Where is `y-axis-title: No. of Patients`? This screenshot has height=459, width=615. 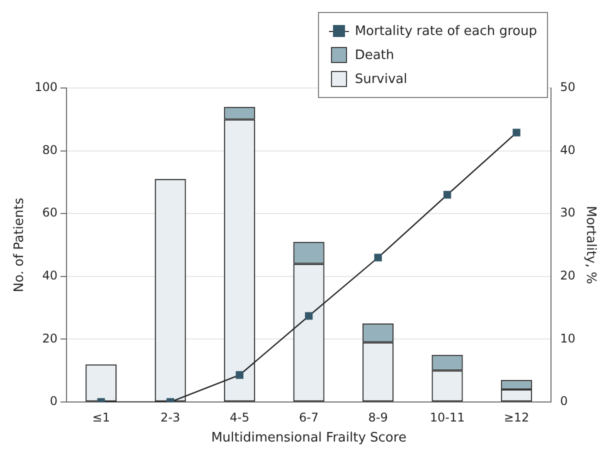 y-axis-title: No. of Patients is located at coordinates (20, 245).